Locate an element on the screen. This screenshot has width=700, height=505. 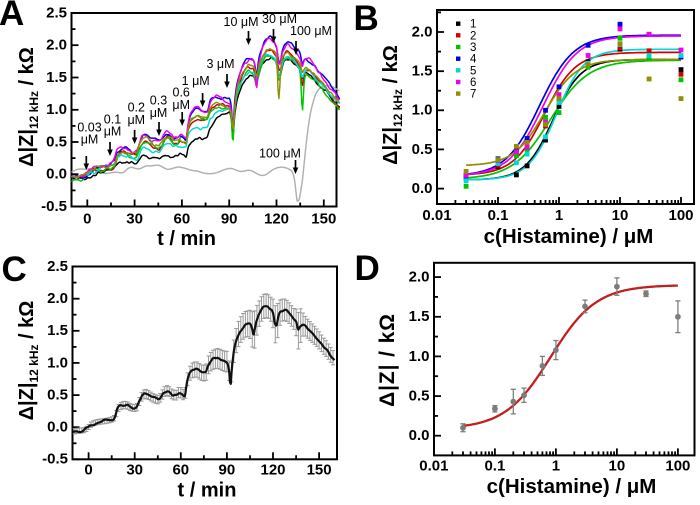
svg-text: 2 is located at coordinates (473, 36).